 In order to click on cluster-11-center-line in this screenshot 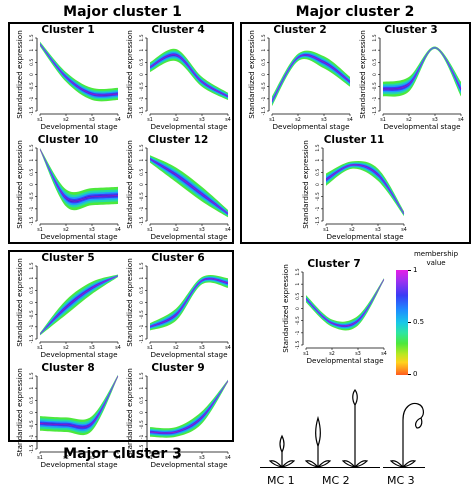, I will do `click(365, 189)`.